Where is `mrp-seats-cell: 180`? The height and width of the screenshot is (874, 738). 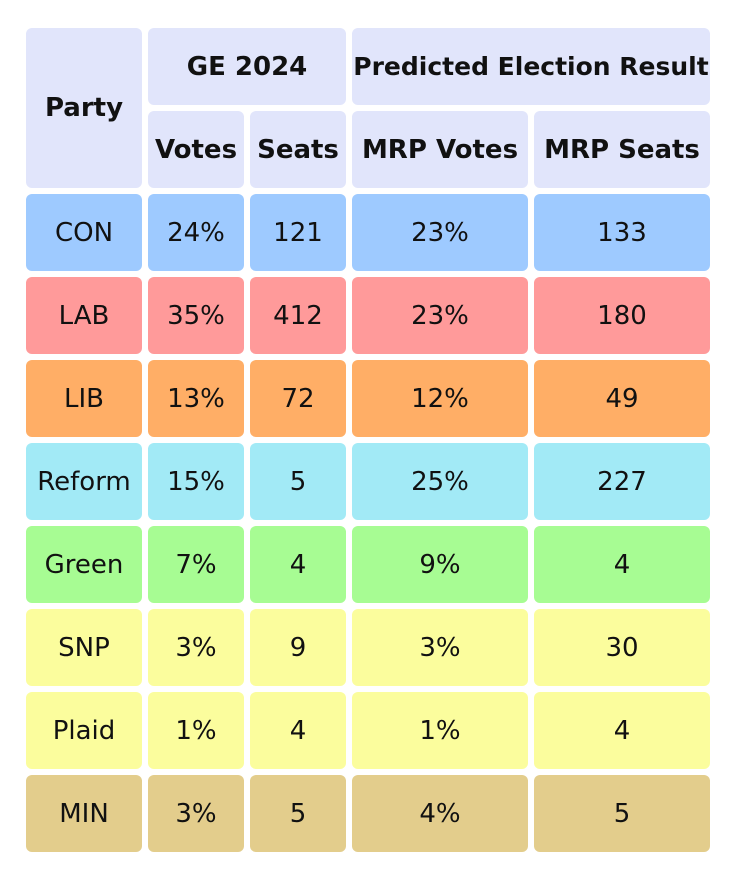 mrp-seats-cell: 180 is located at coordinates (622, 315).